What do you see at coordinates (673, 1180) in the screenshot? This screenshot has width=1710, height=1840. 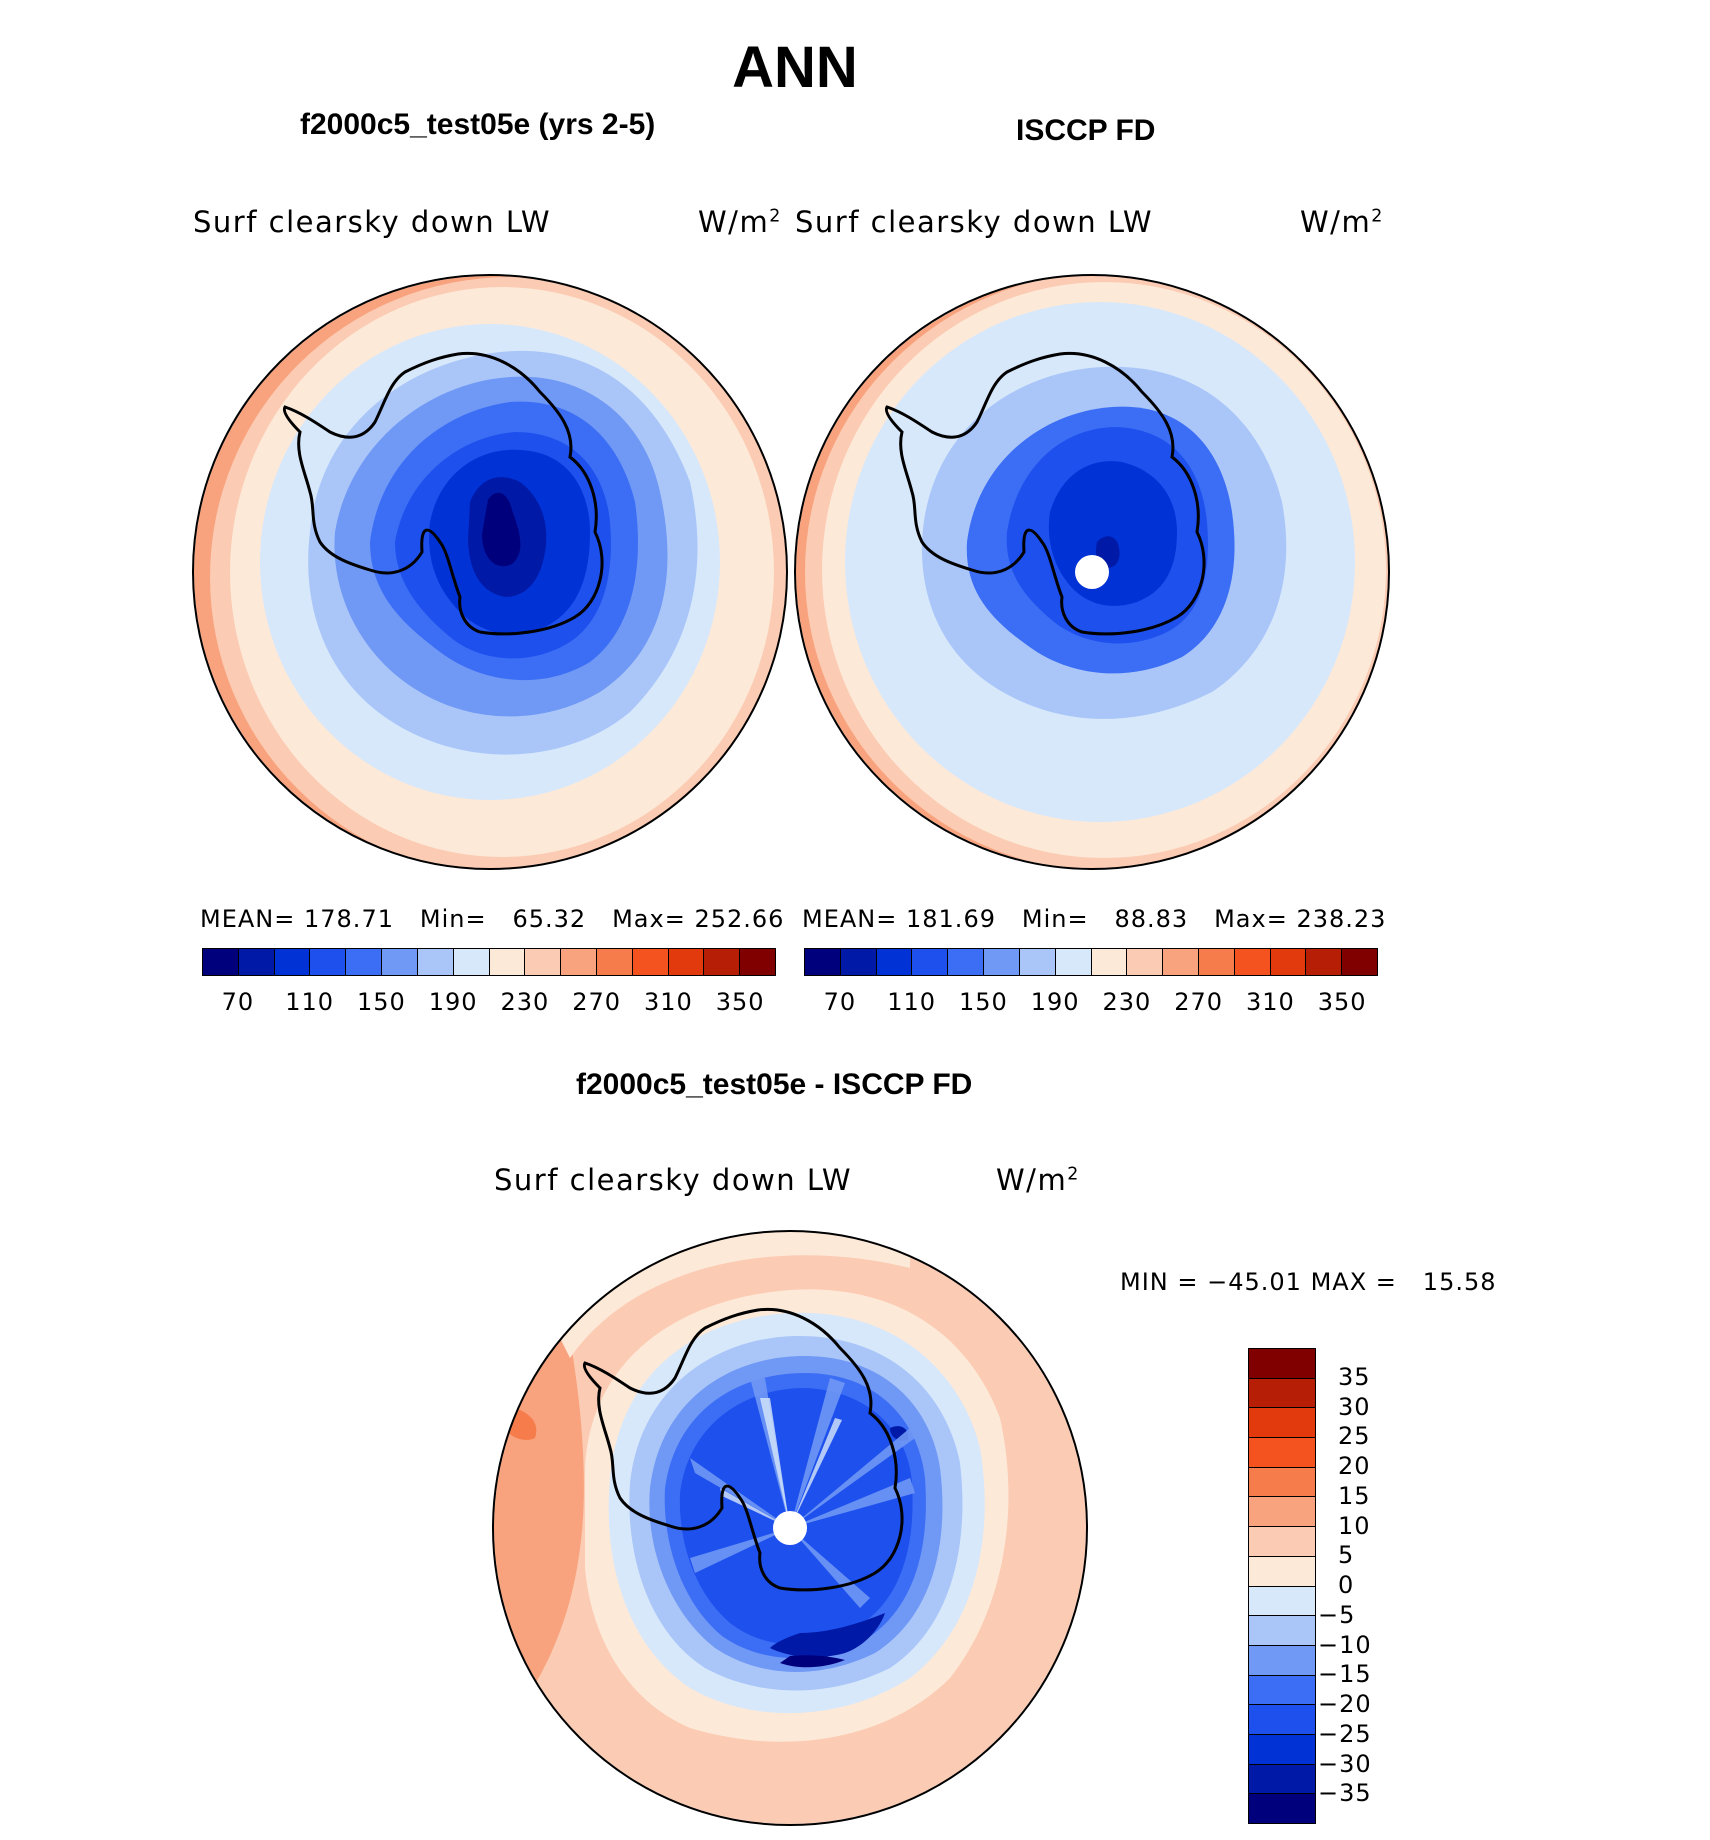 I see `variable-label-diff: Surf clearsky down LW` at bounding box center [673, 1180].